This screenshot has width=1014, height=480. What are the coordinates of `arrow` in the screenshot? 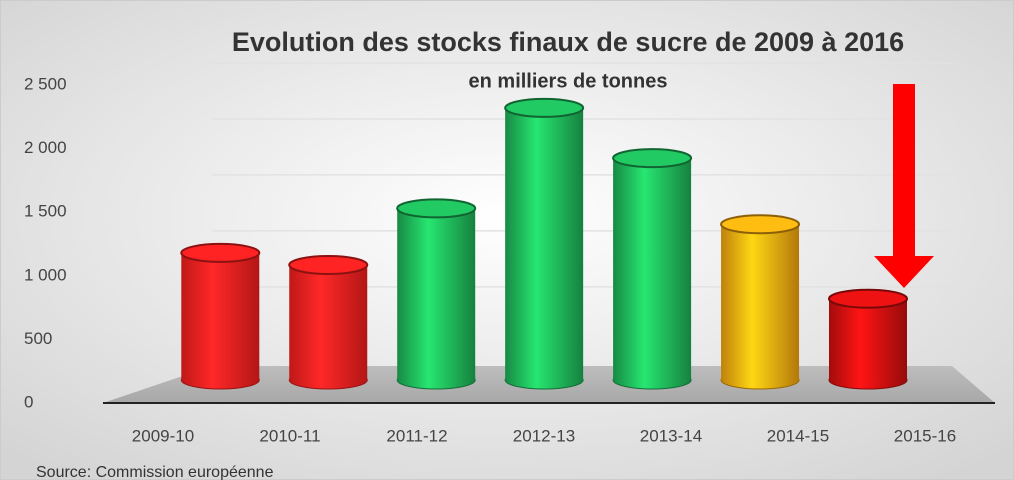 It's located at (904, 186).